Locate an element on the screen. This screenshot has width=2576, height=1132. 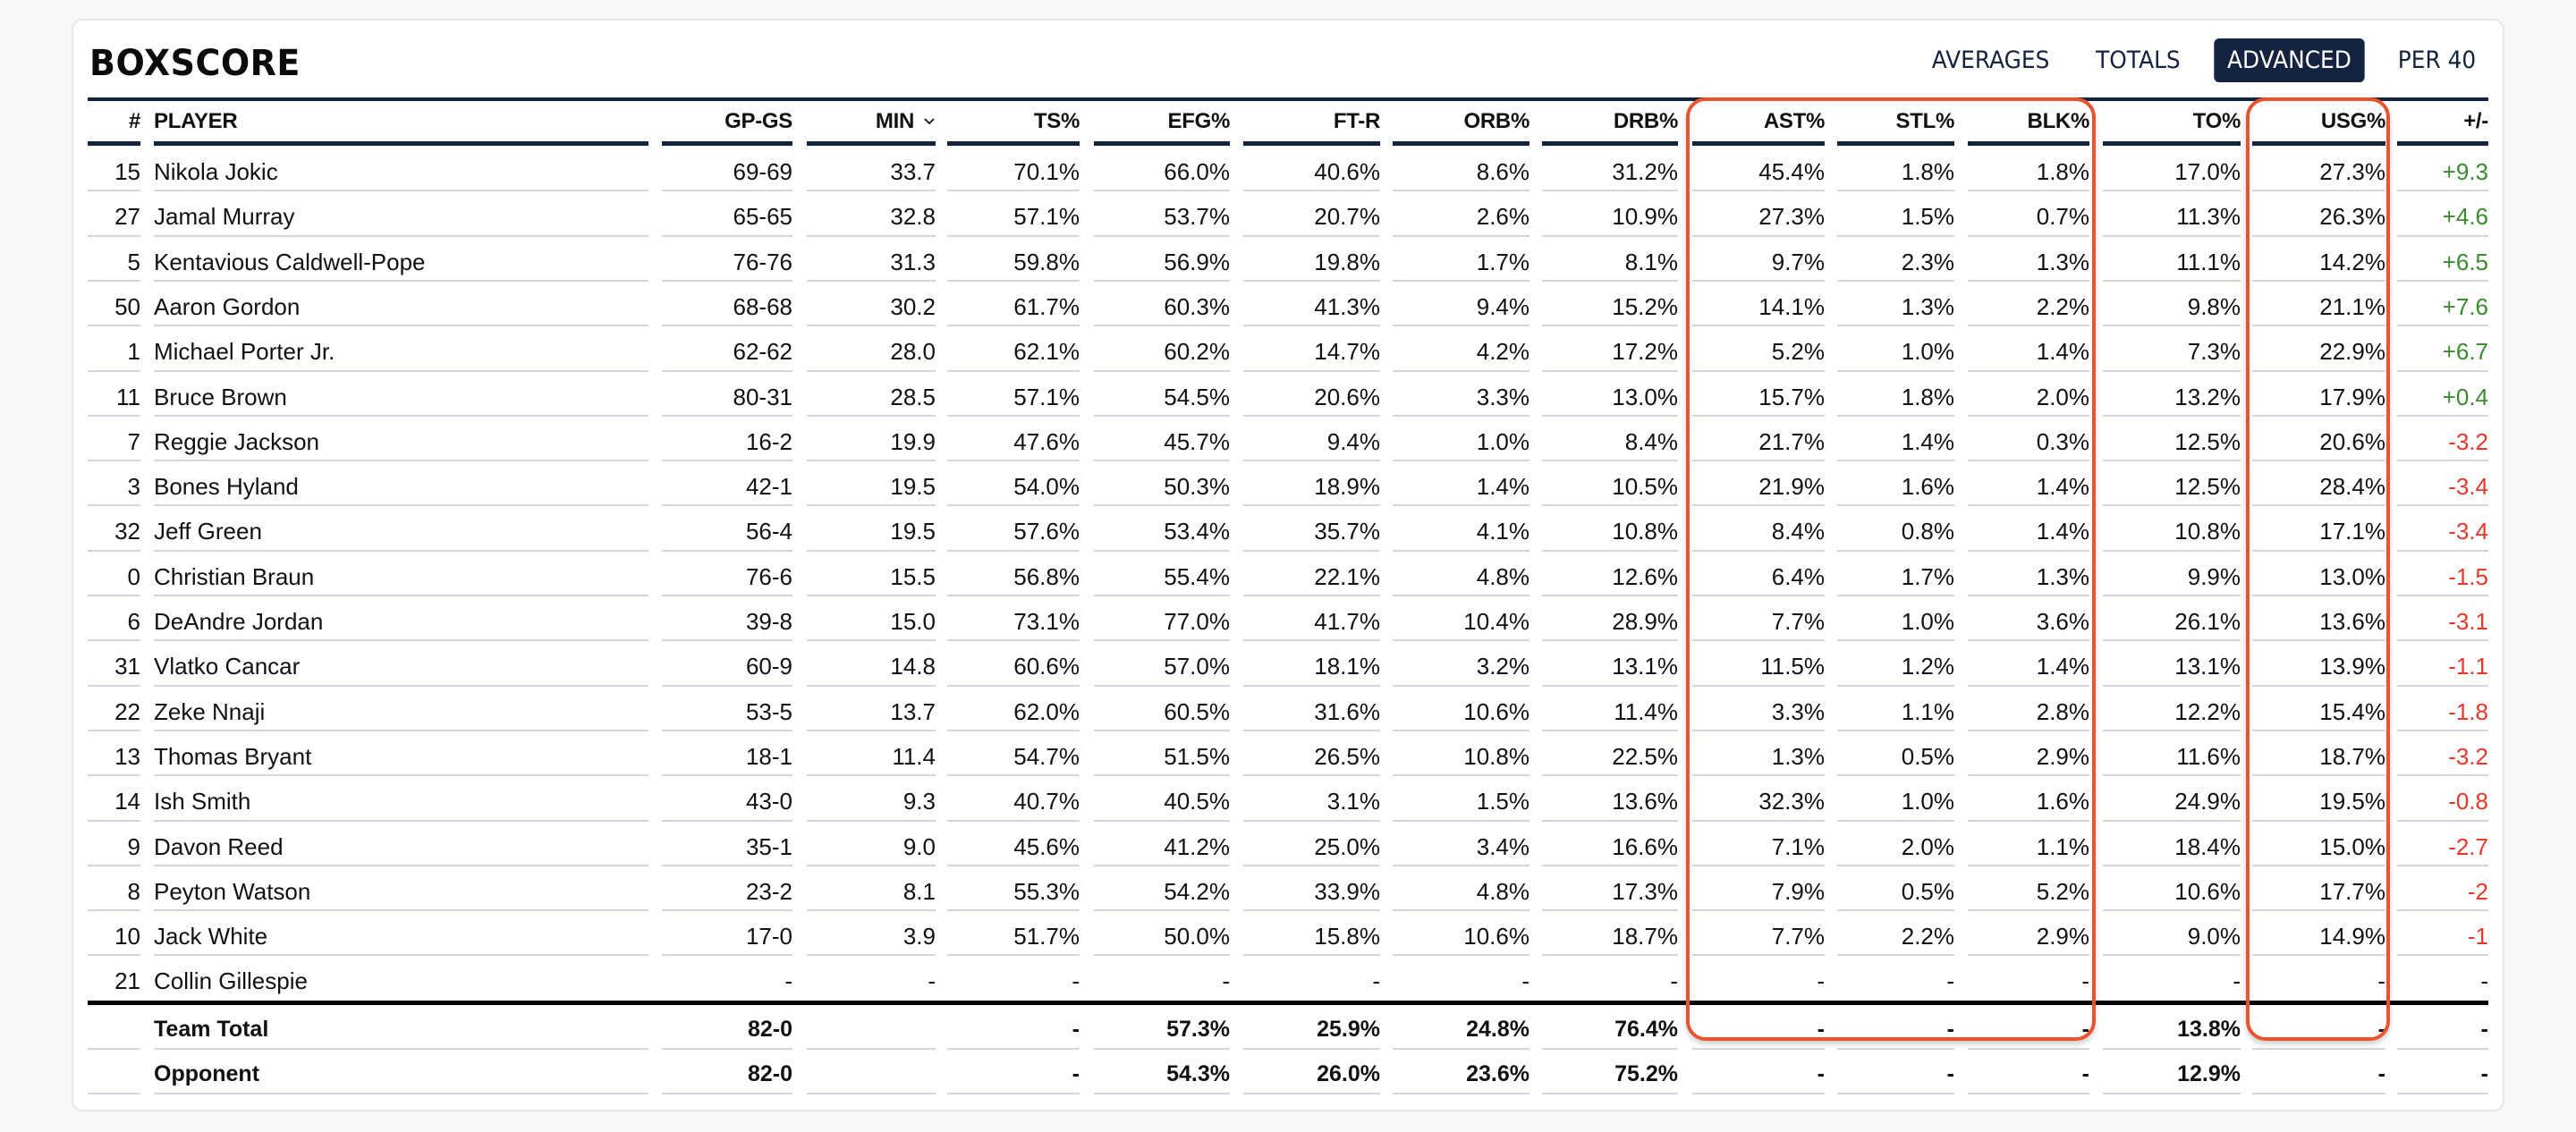
column-header-orb: ORB% is located at coordinates (1461, 121).